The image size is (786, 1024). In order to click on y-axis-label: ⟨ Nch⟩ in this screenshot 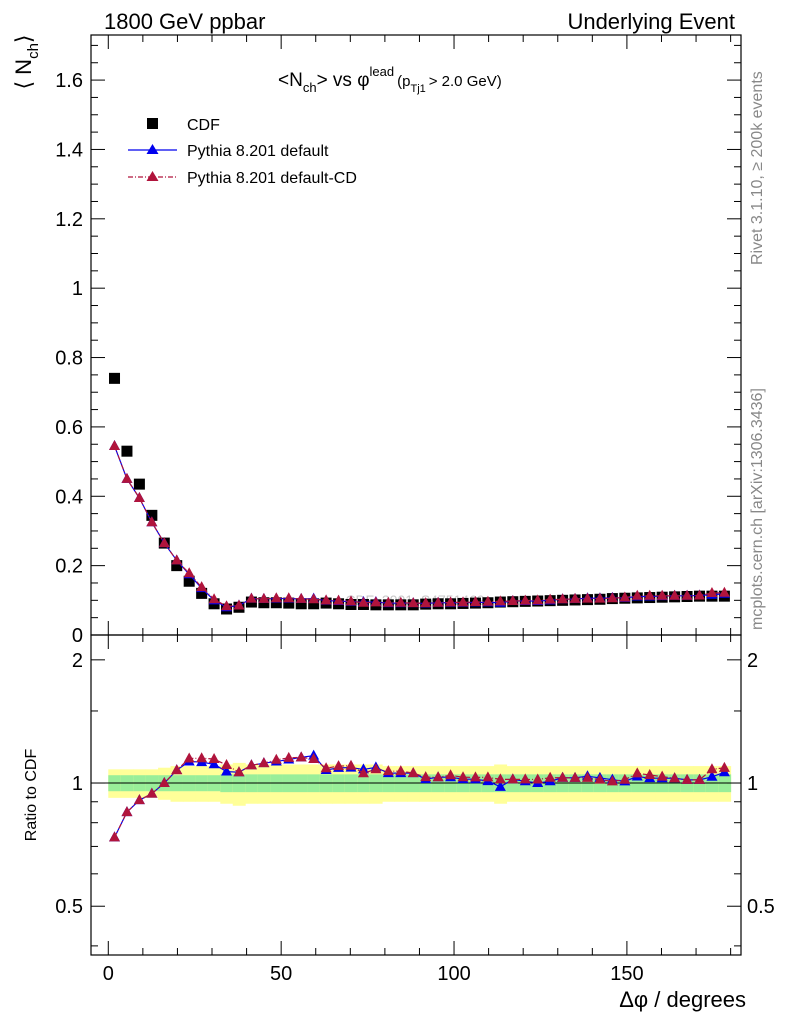, I will do `click(26, 61)`.